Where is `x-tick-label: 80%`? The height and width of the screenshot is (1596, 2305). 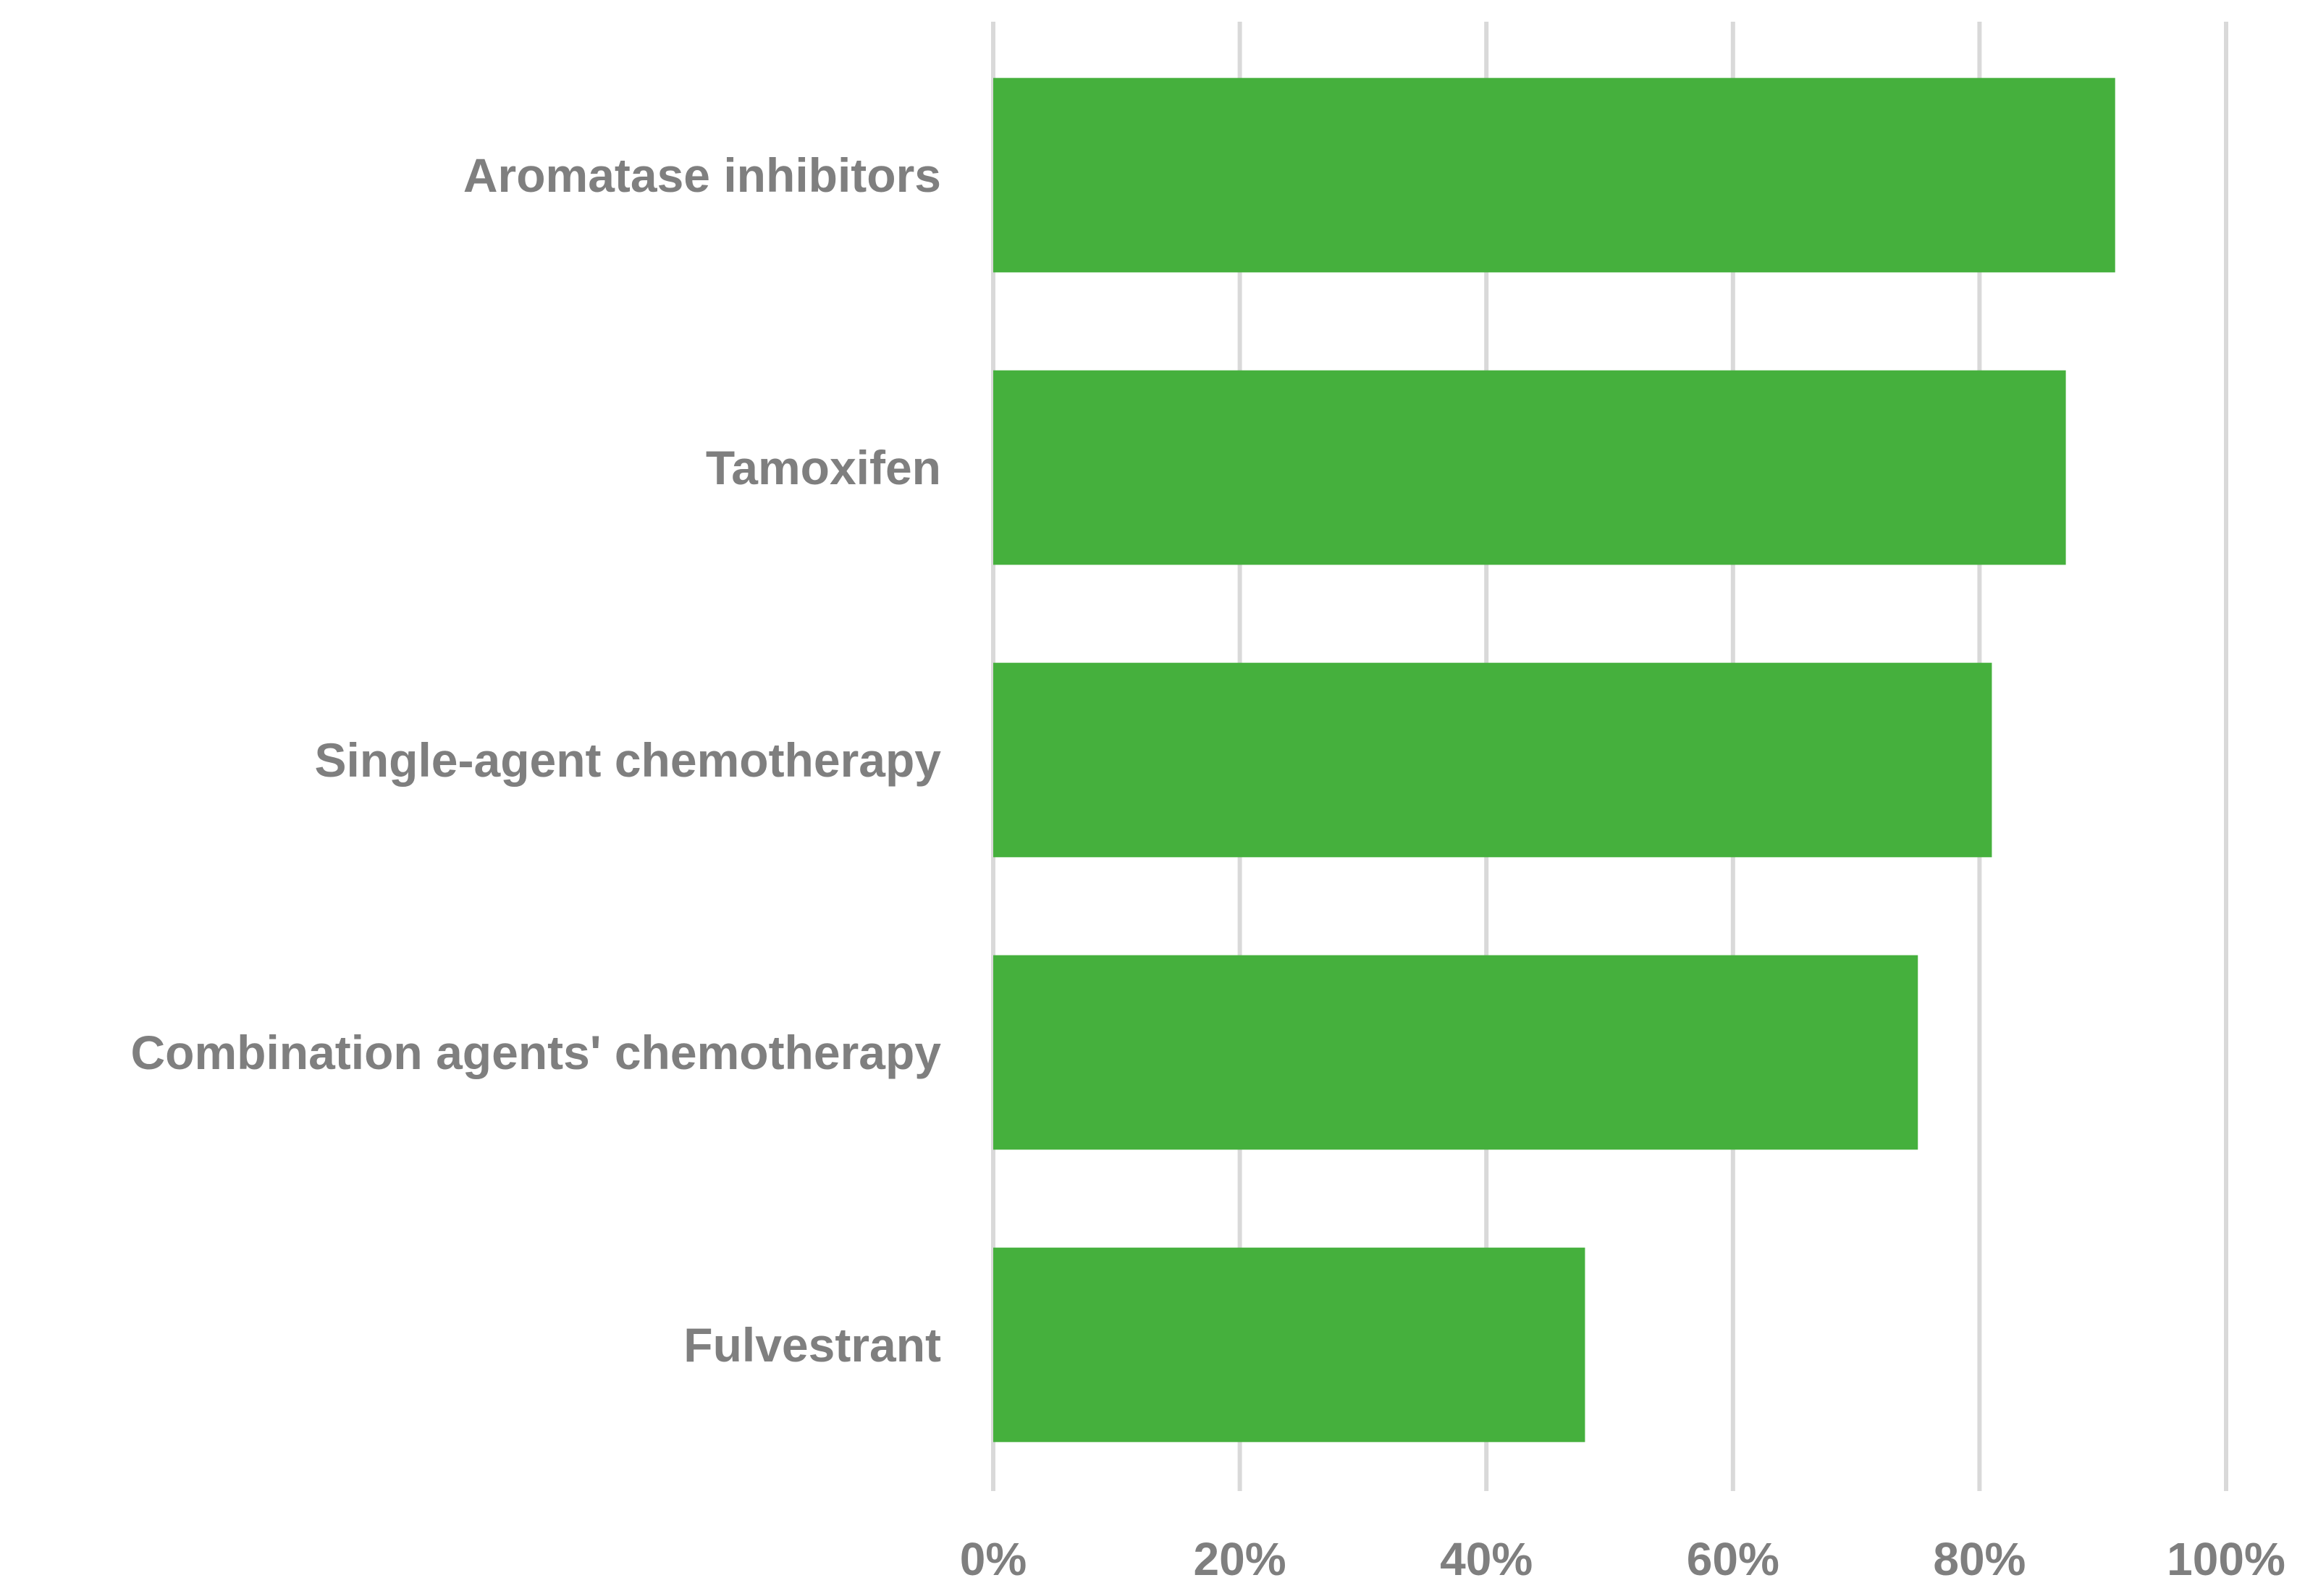
x-tick-label: 80% is located at coordinates (1979, 1559).